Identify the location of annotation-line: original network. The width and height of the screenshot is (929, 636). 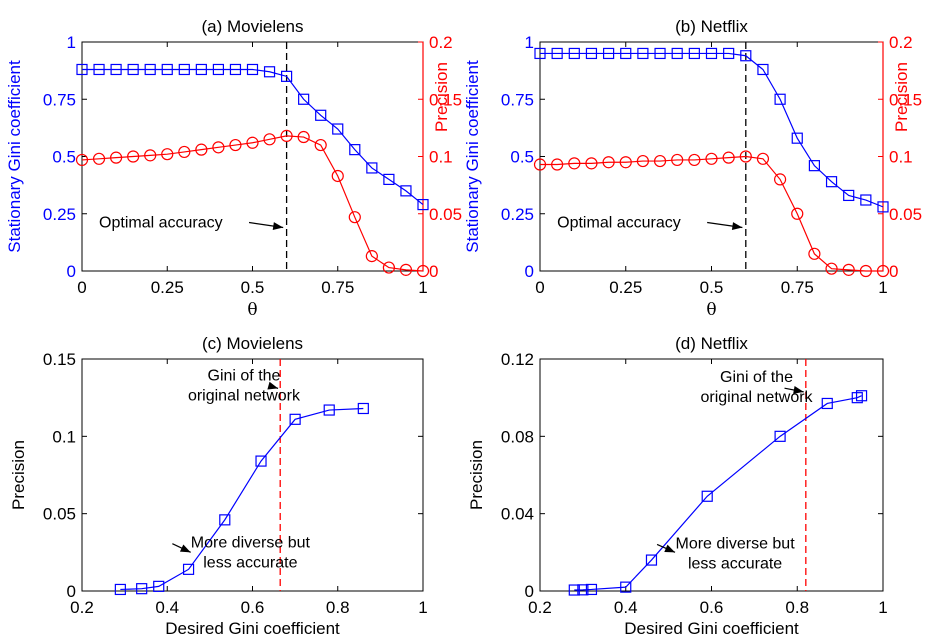
(756, 397).